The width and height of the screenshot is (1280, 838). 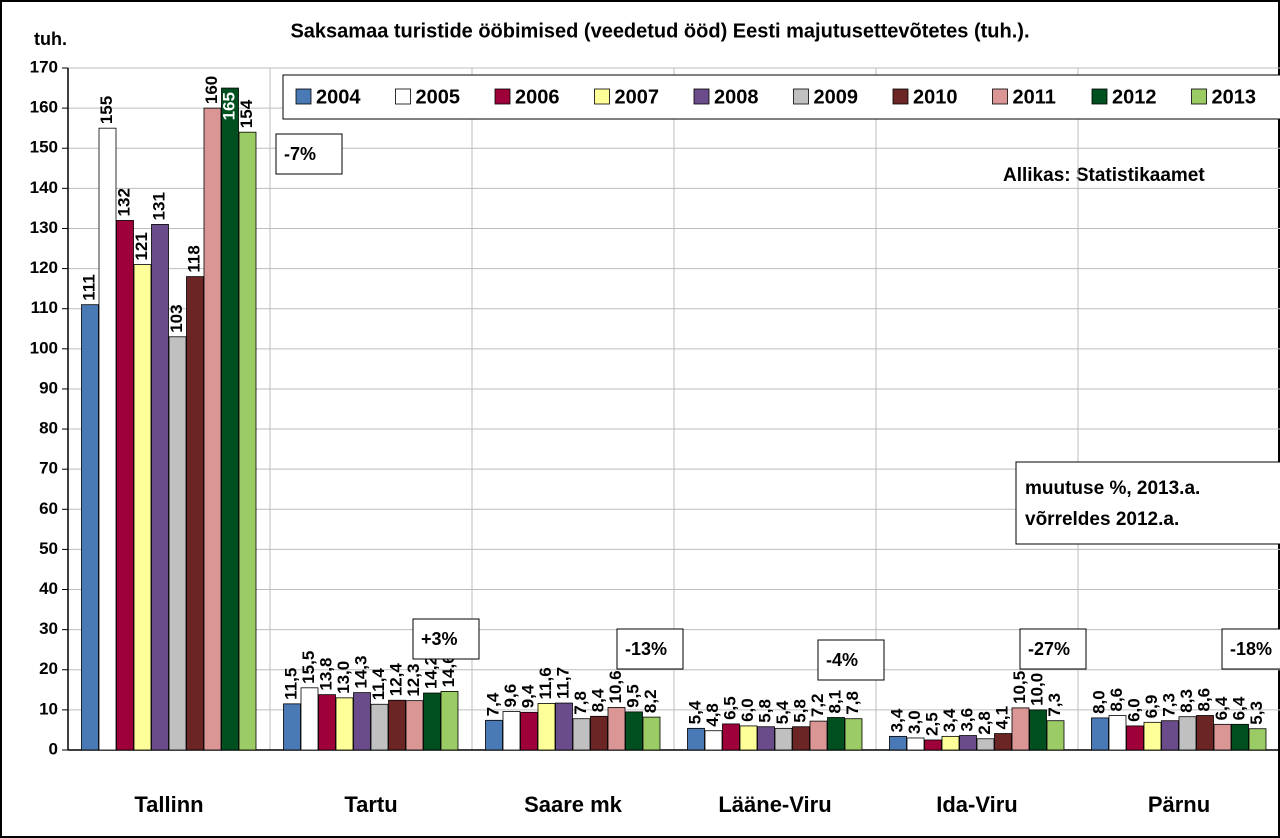 I want to click on y-tick-label: 90, so click(x=48, y=387).